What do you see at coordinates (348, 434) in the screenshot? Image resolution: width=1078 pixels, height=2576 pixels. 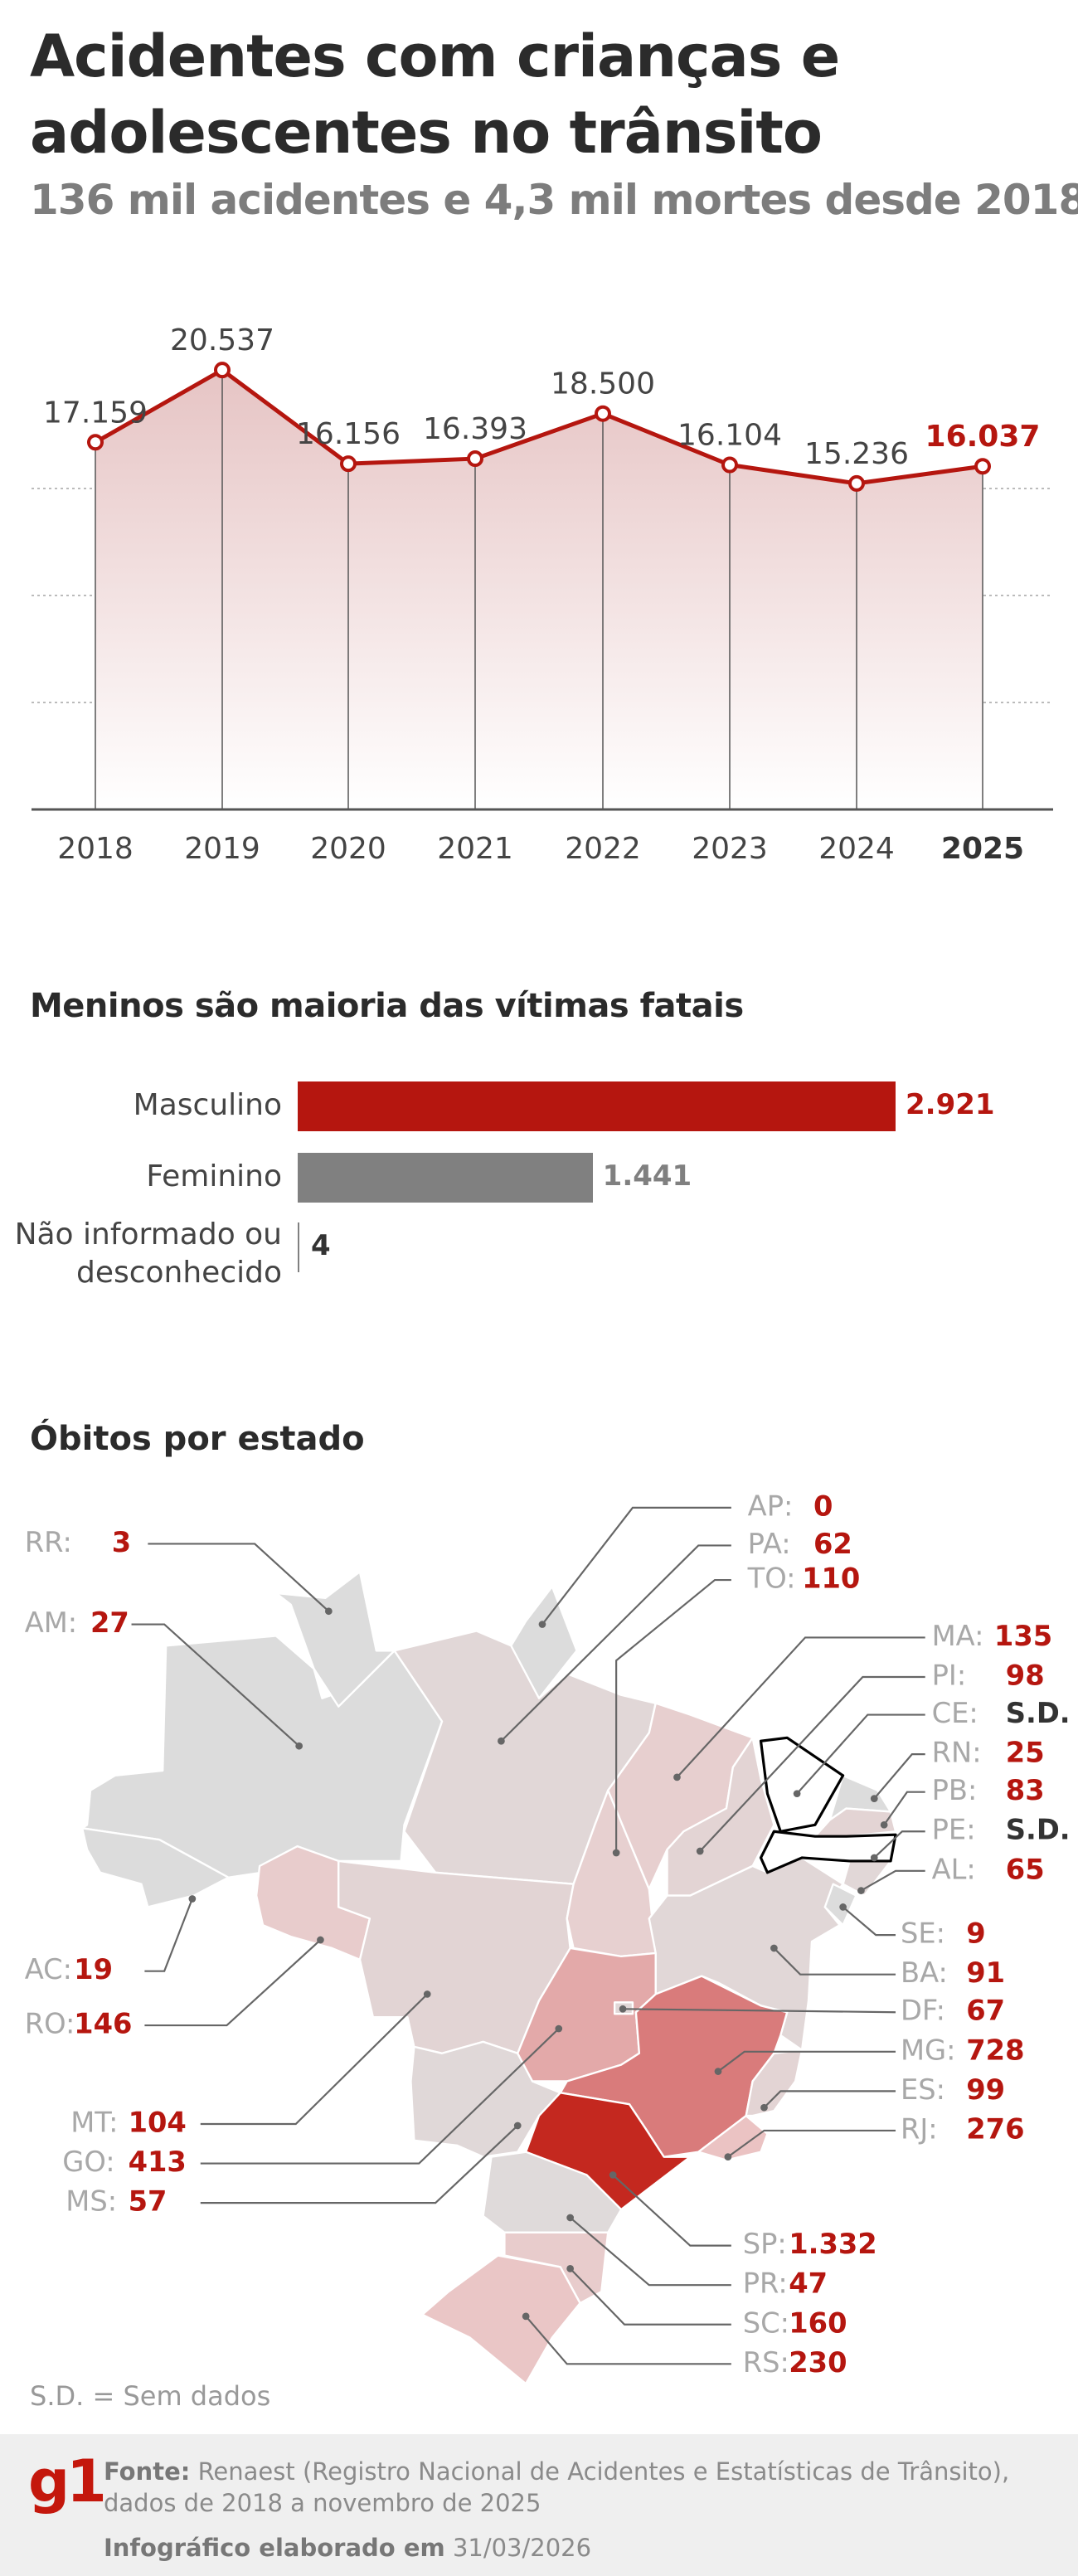 I see `data-label: 16.156` at bounding box center [348, 434].